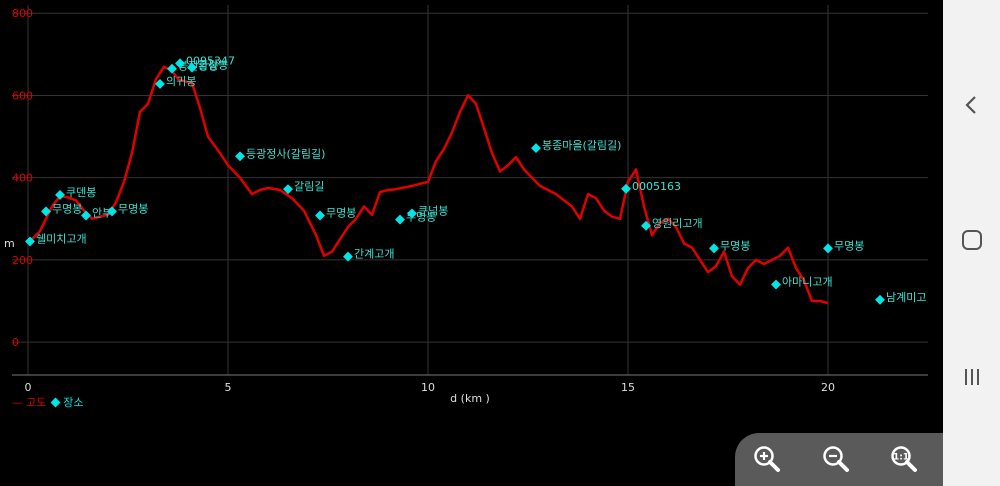 The image size is (1000, 486). Describe the element at coordinates (181, 81) in the screenshot. I see `place-label: 의귀봉` at that location.